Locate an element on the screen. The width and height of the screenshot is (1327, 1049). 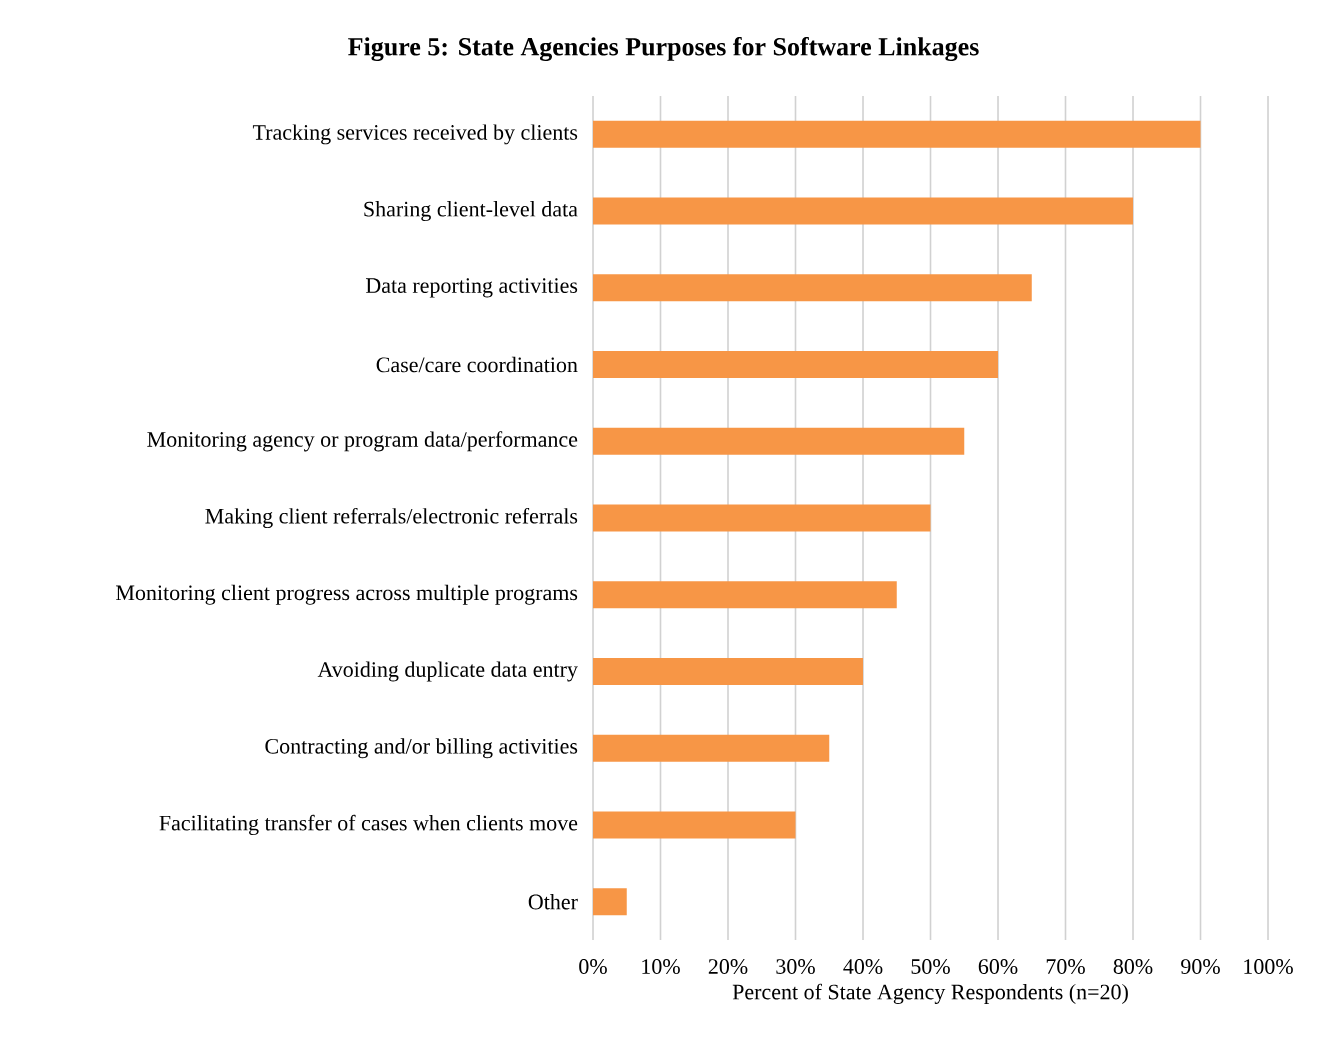
x-tick-label: 20% is located at coordinates (728, 966).